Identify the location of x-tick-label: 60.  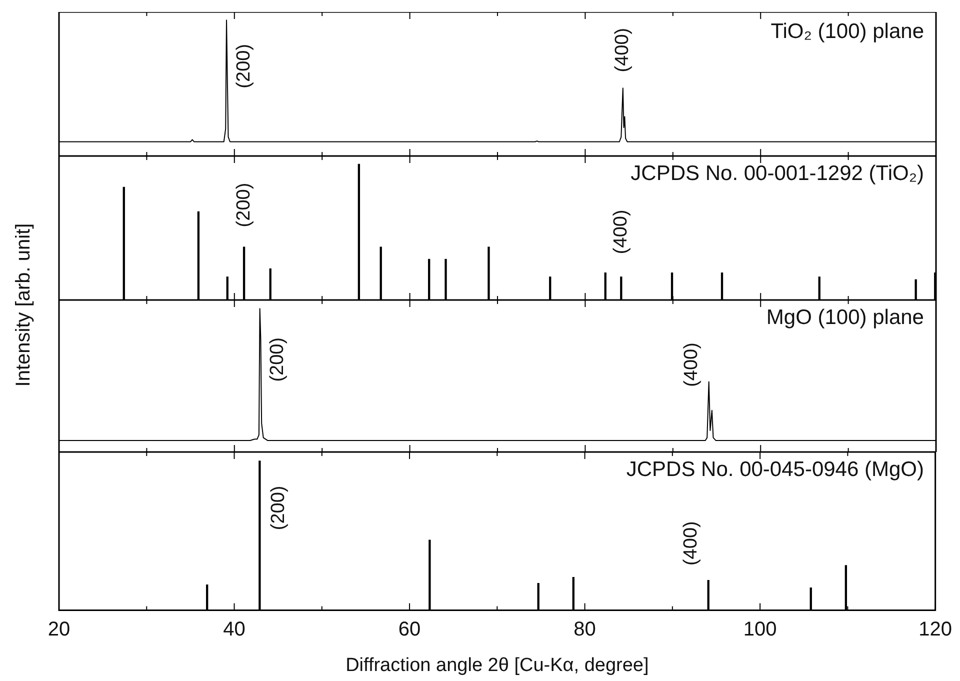
(409, 629).